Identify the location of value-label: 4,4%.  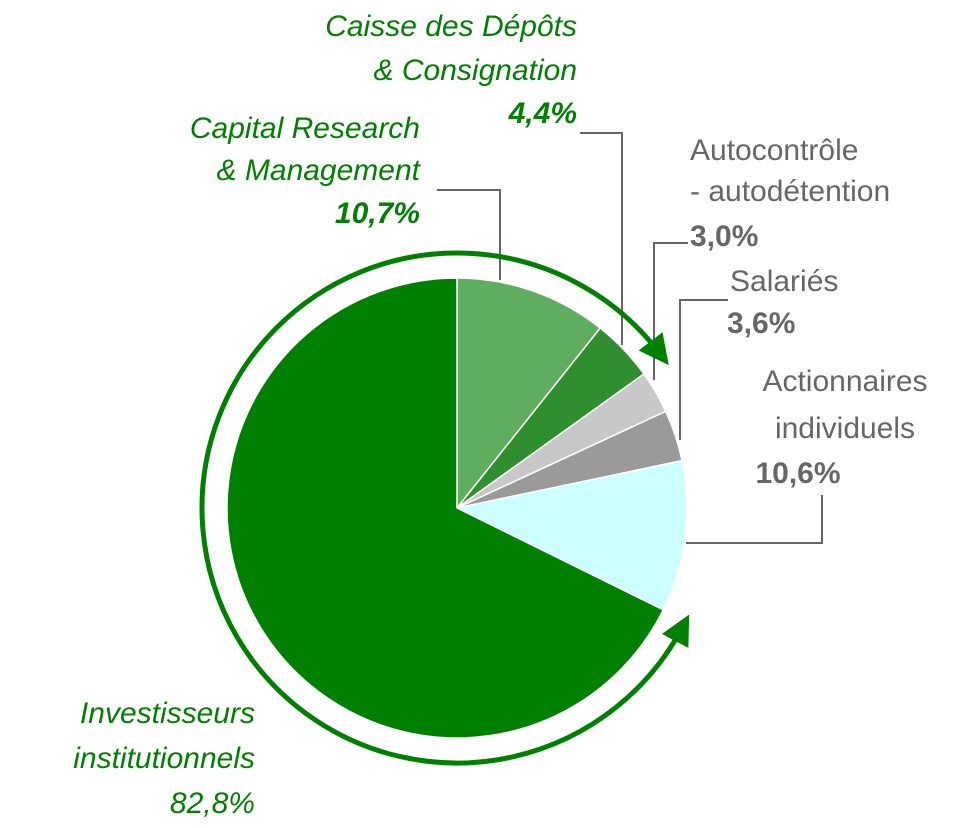
(542, 113).